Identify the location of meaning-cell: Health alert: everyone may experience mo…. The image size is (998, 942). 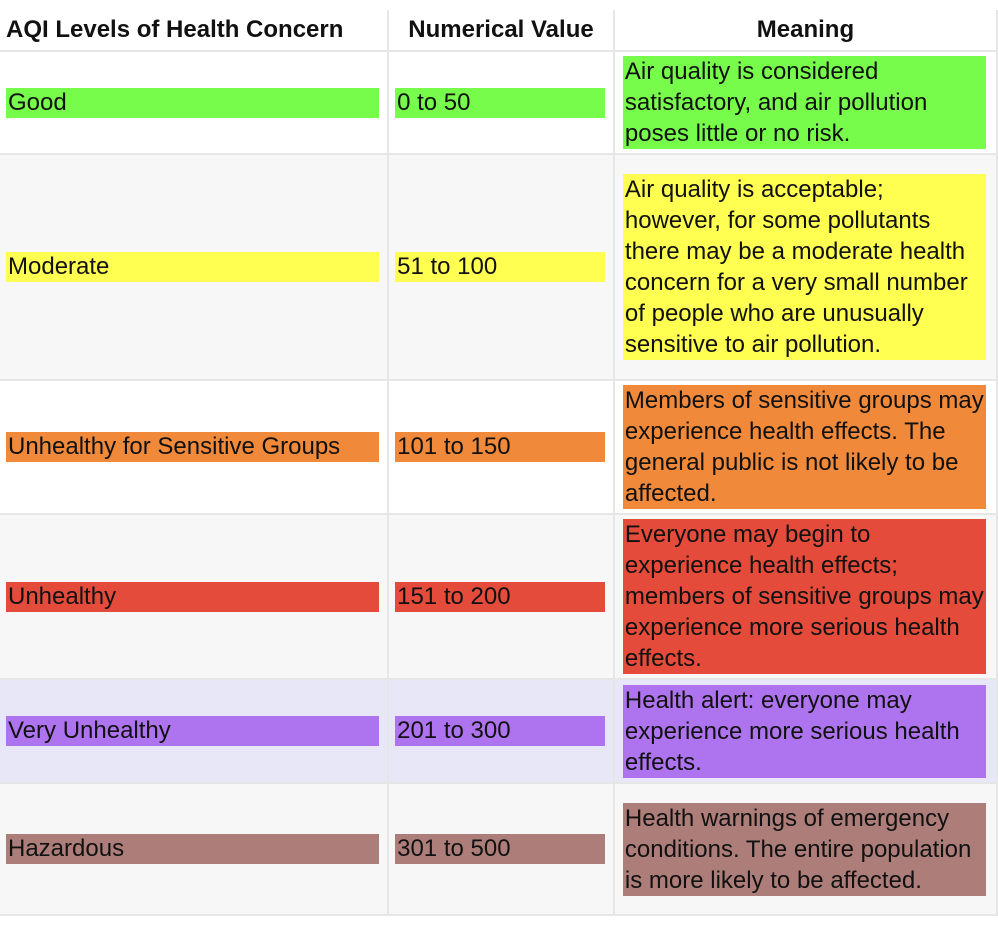
(806, 732).